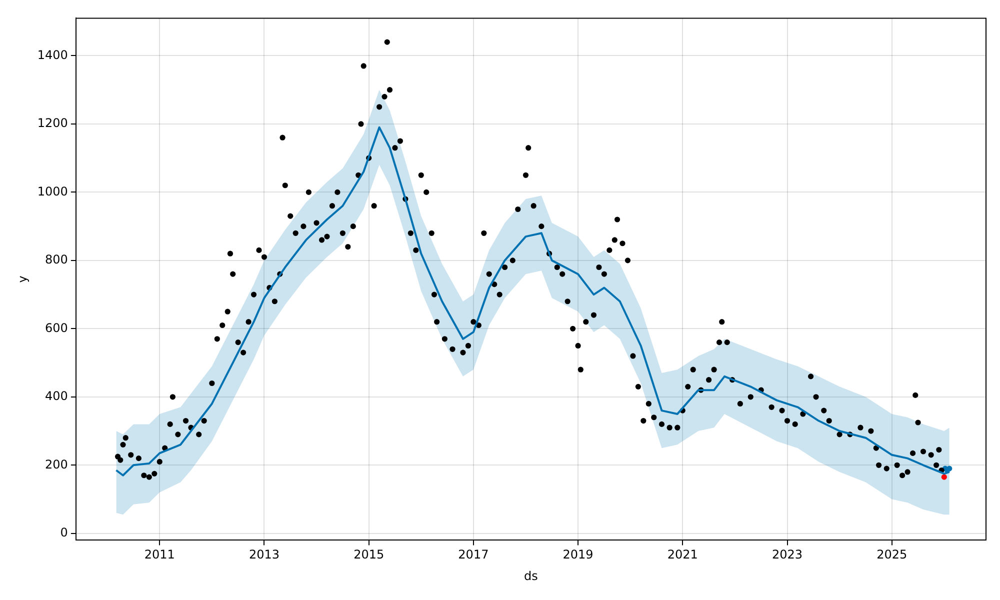  What do you see at coordinates (52, 55) in the screenshot?
I see `y-tick-label: 1400` at bounding box center [52, 55].